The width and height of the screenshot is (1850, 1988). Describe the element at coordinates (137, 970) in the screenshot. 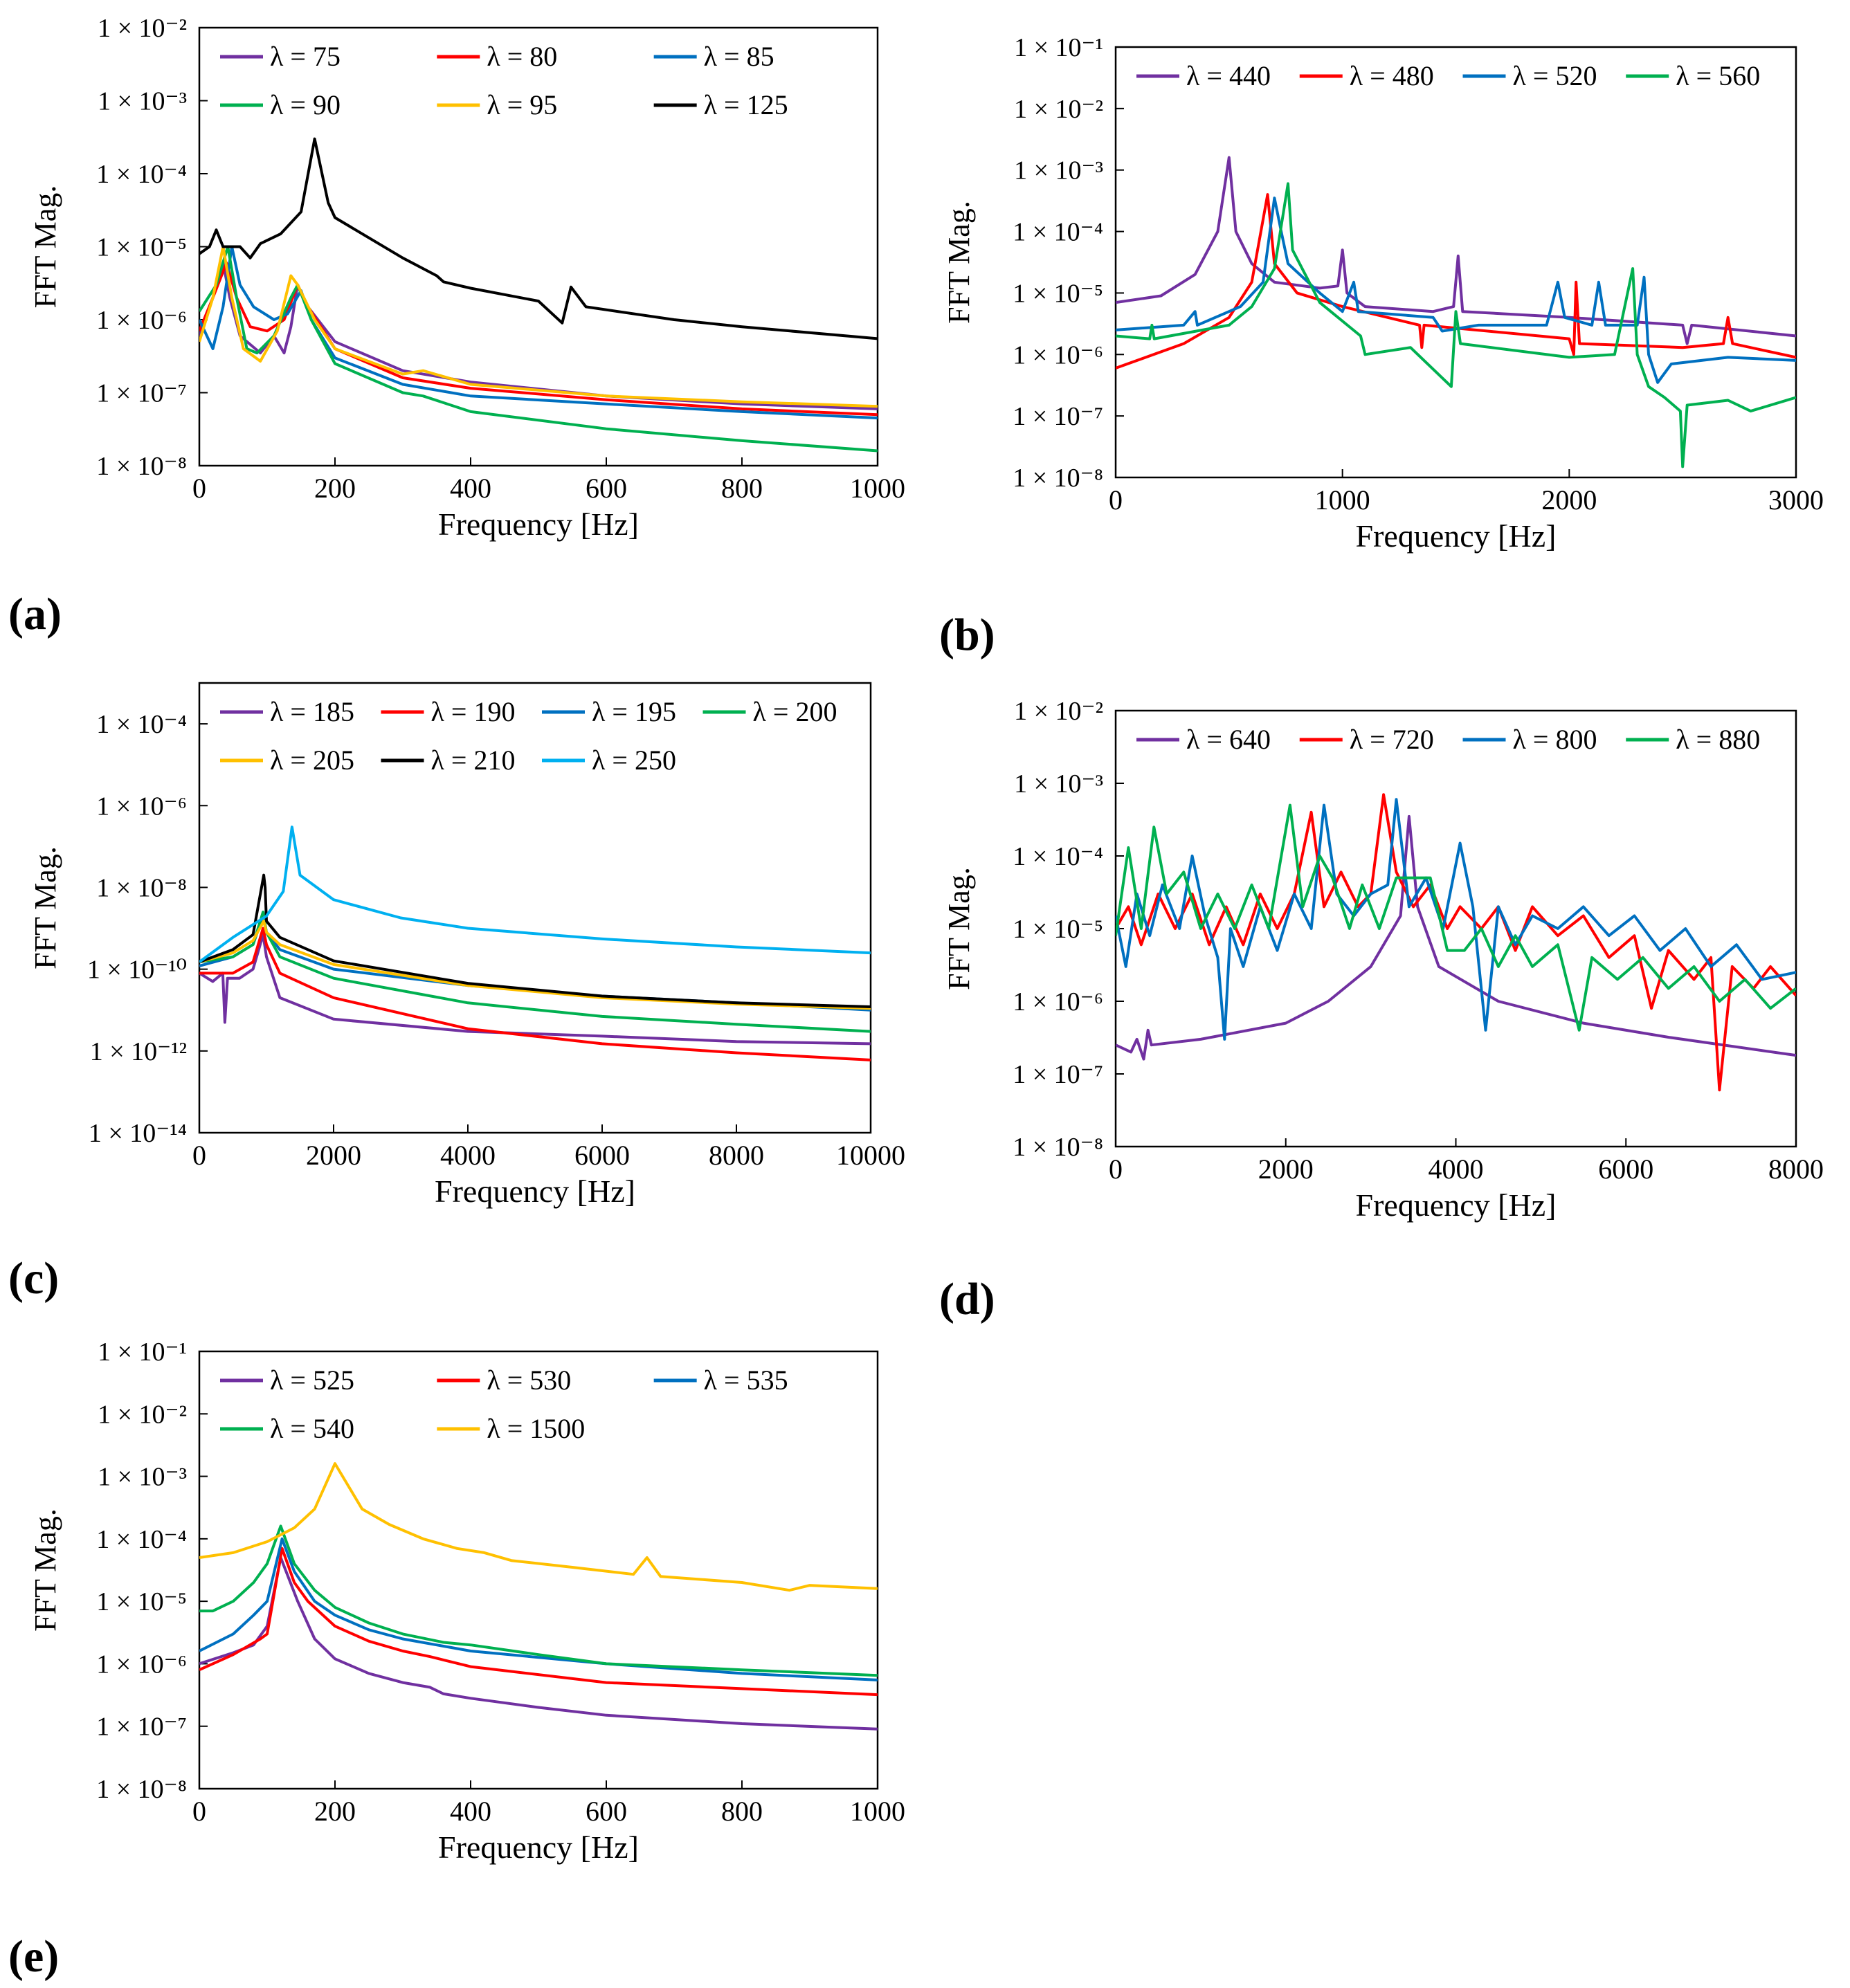

I see `y-tick-label: 1 × 10⁻¹⁰` at that location.